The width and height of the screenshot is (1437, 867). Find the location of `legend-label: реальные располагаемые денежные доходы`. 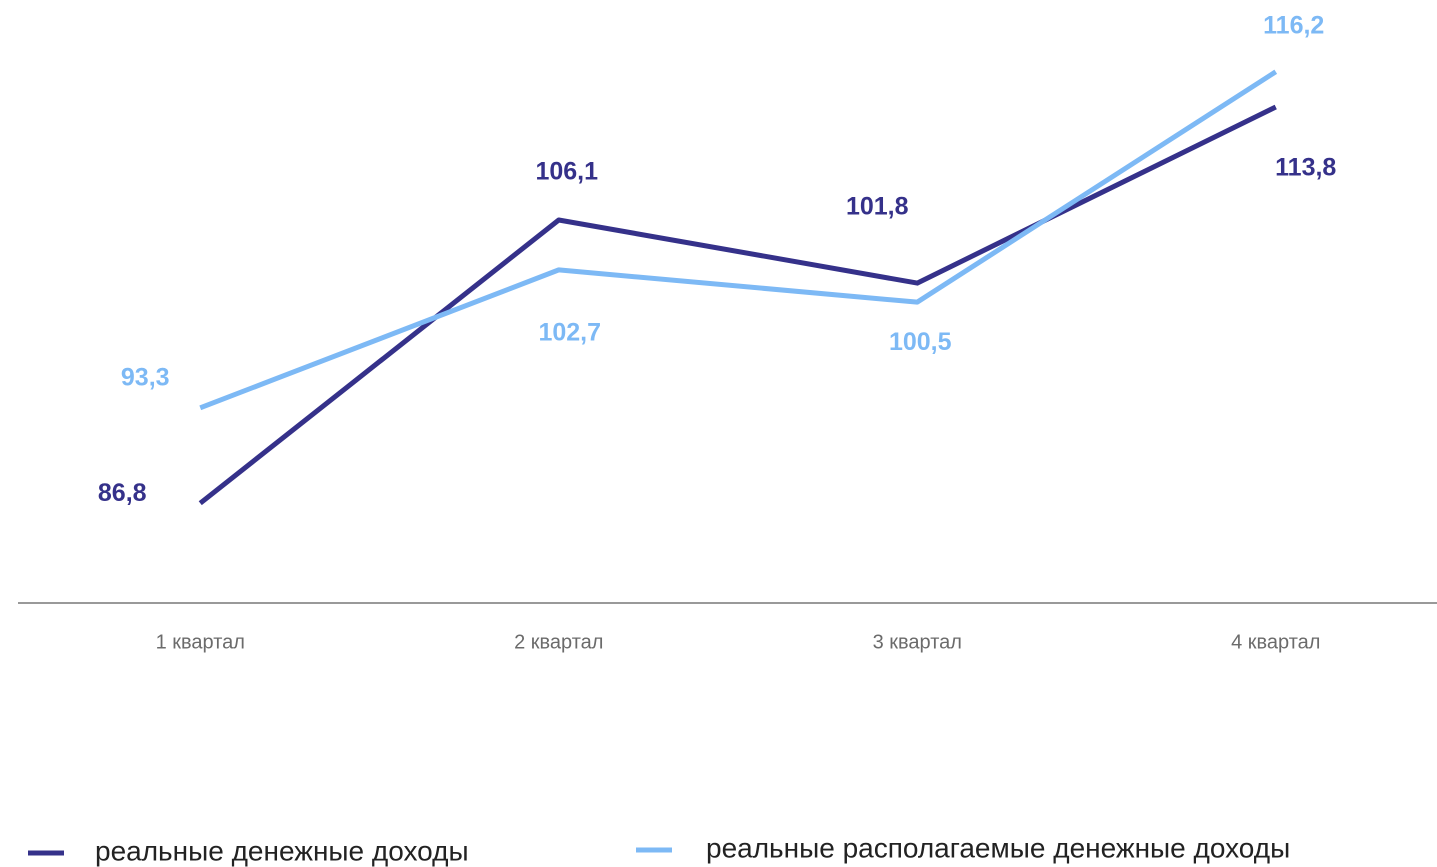

legend-label: реальные располагаемые денежные доходы is located at coordinates (998, 847).